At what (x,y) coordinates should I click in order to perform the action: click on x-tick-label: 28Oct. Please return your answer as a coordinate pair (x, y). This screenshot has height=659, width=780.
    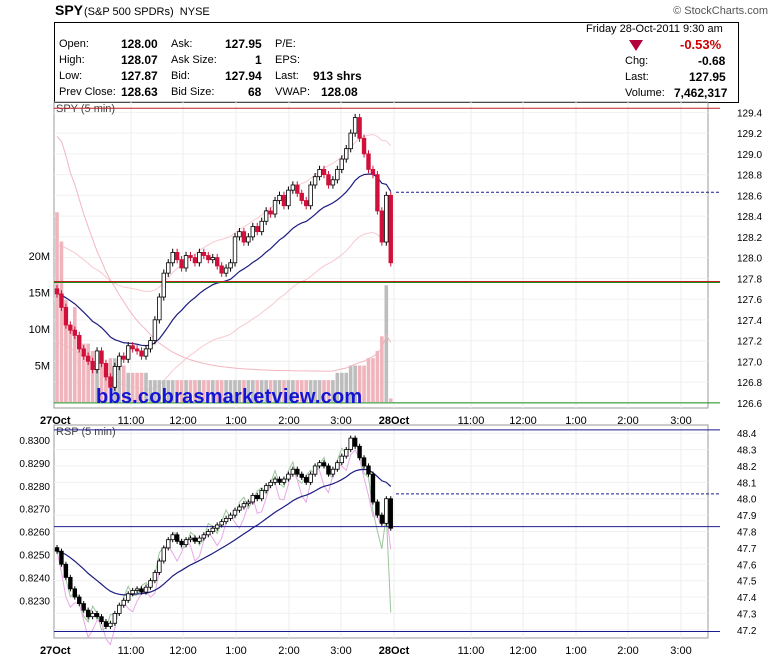
    Looking at the image, I should click on (394, 651).